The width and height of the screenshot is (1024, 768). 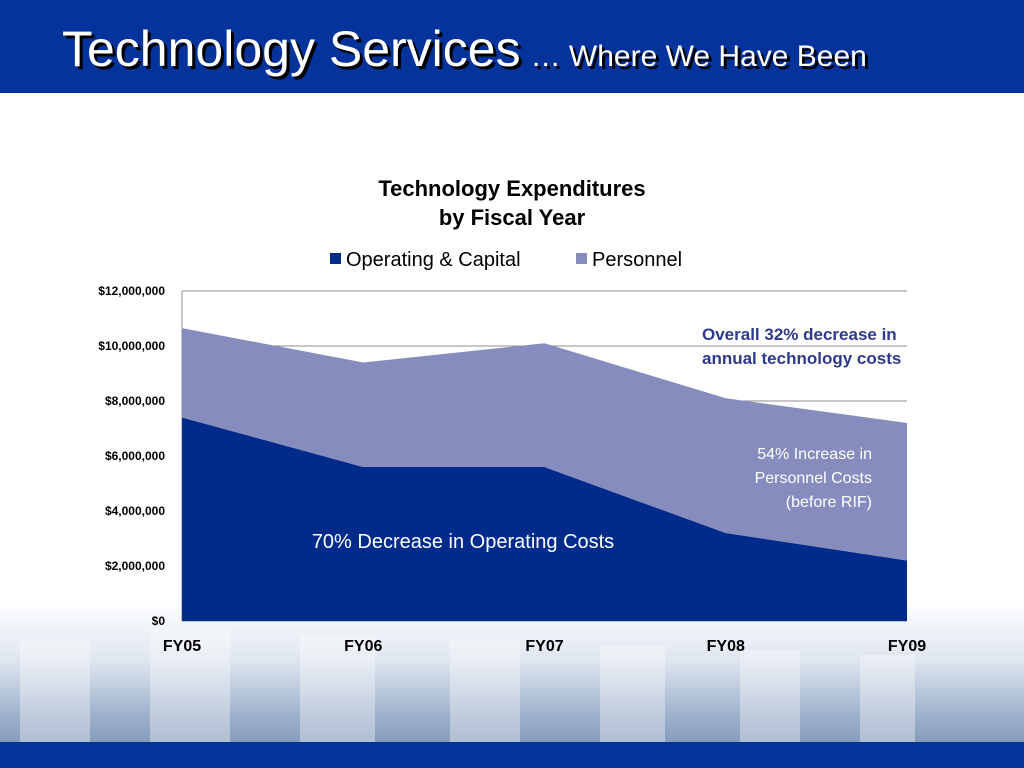 I want to click on x-tick-label: FY08, so click(x=726, y=646).